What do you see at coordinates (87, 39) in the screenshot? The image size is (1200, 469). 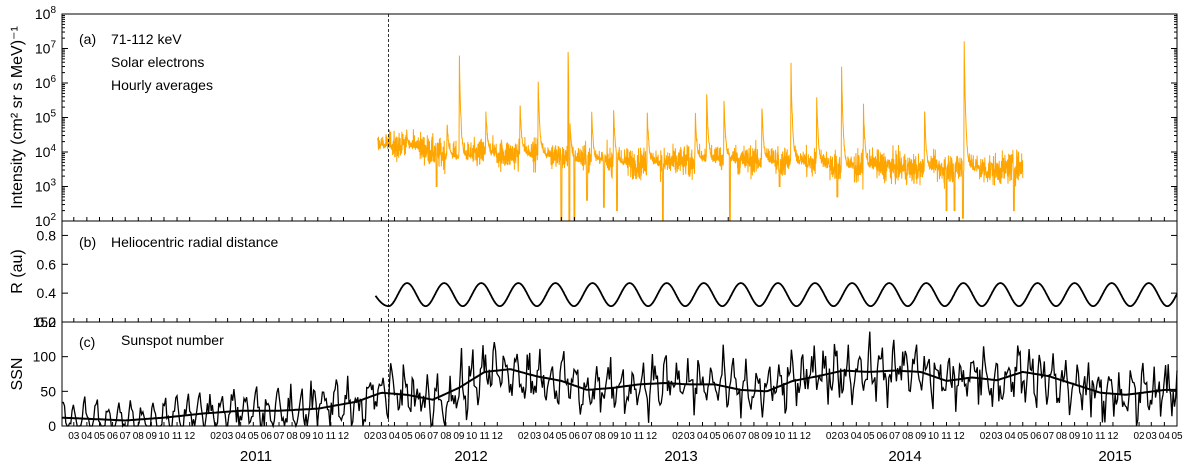 I see `panel-label: (a)` at bounding box center [87, 39].